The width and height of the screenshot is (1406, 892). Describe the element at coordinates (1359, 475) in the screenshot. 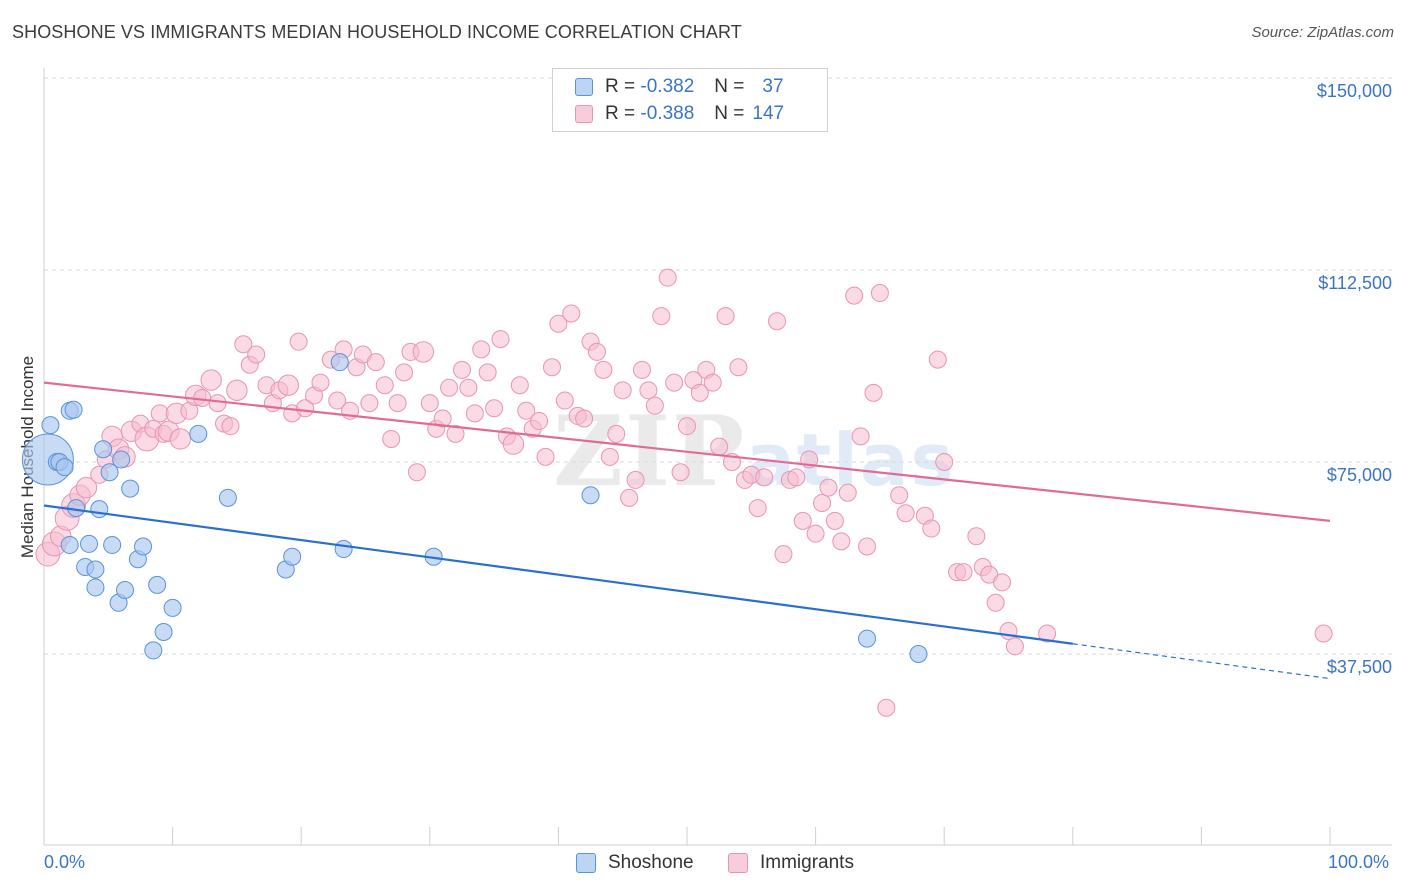

I see `y-tick-label: $75,000` at that location.